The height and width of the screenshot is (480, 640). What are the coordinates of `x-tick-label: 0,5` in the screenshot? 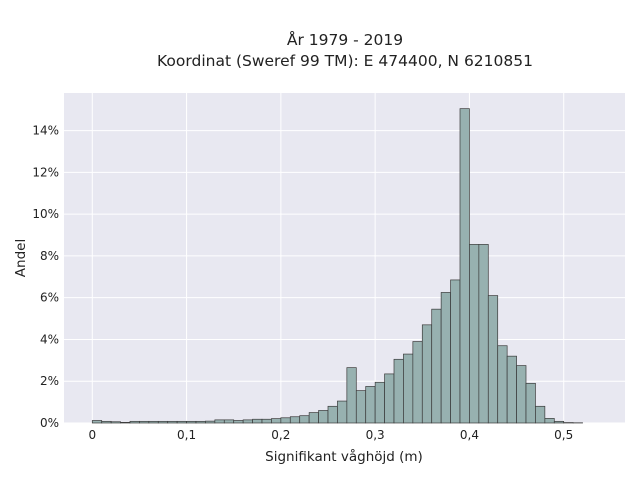 It's located at (563, 435).